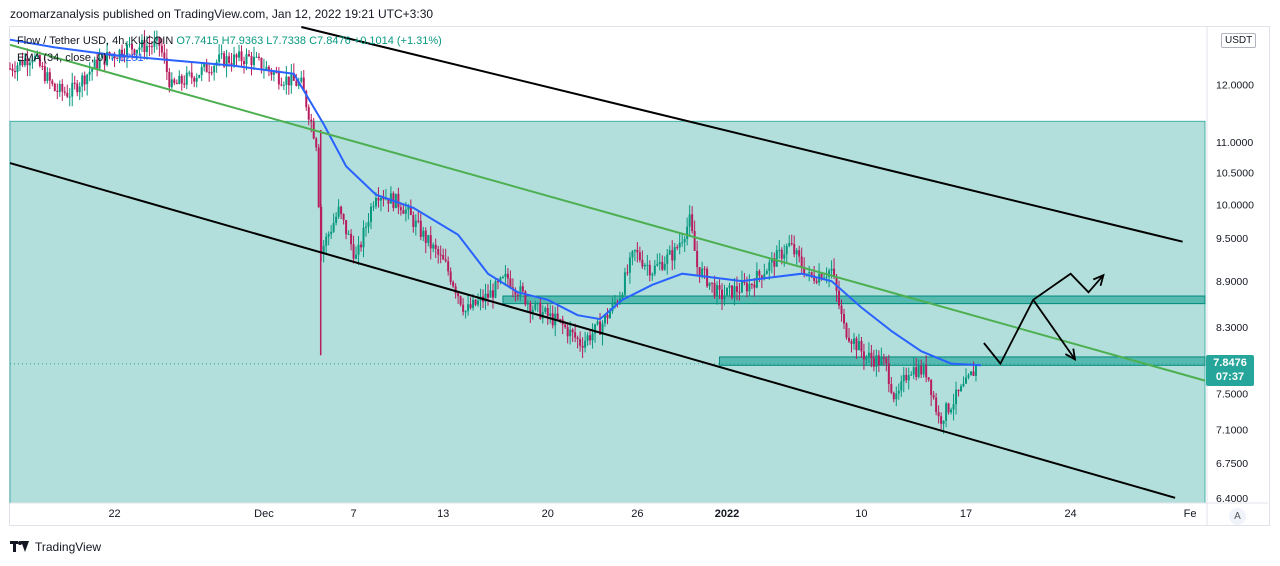 Image resolution: width=1280 pixels, height=566 pixels. What do you see at coordinates (62, 58) in the screenshot?
I see `legend-ema-label: EMA (34, close, 0)` at bounding box center [62, 58].